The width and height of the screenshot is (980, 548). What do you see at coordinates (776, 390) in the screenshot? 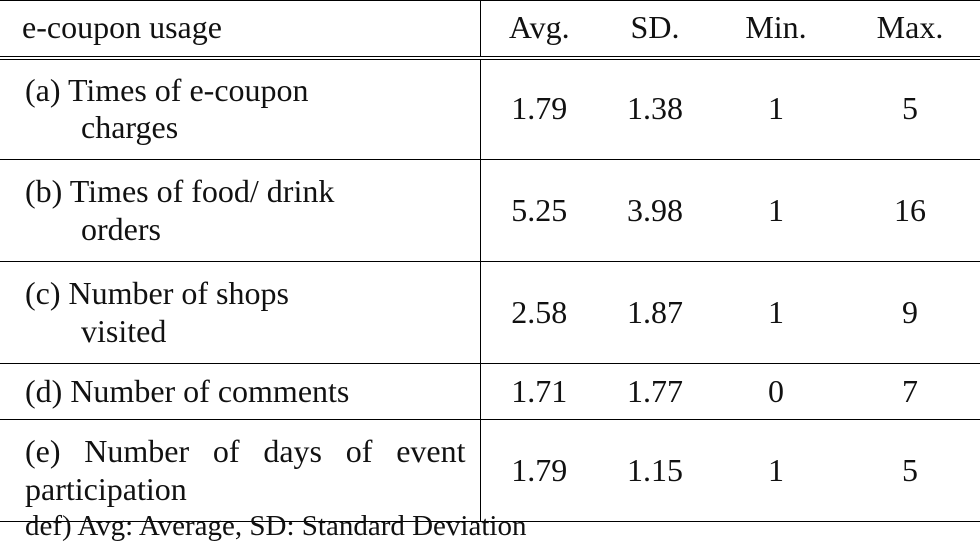
I see `cell-min: 0` at bounding box center [776, 390].